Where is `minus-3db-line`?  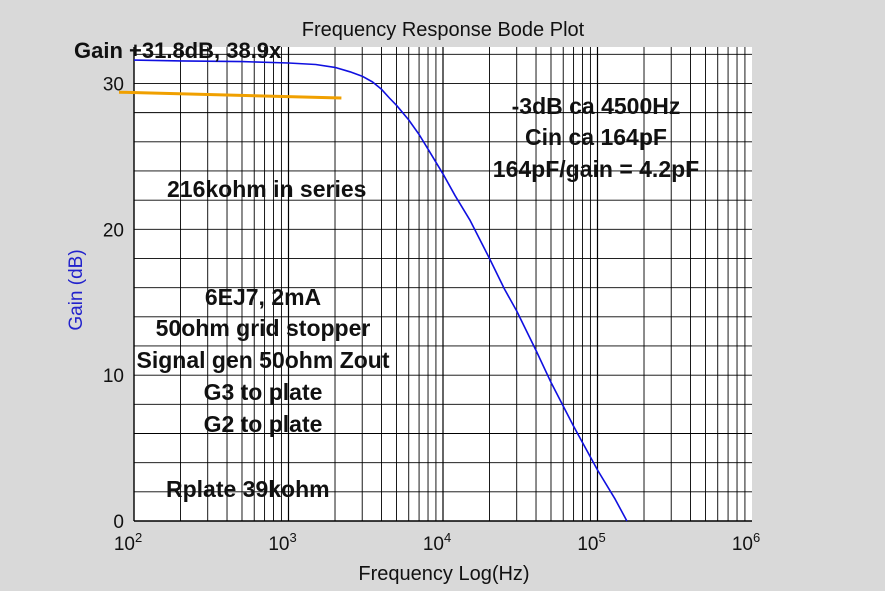
minus-3db-line is located at coordinates (230, 95).